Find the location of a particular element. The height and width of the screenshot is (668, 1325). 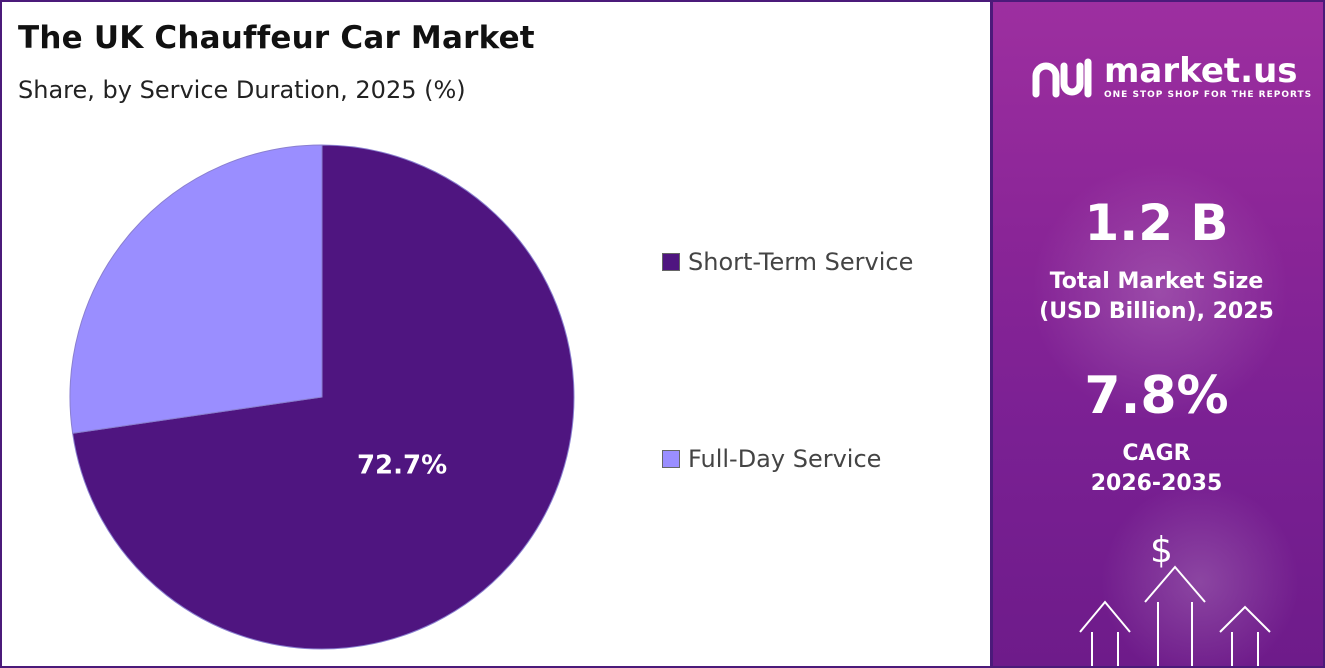

brand-name: market.us is located at coordinates (1201, 71).